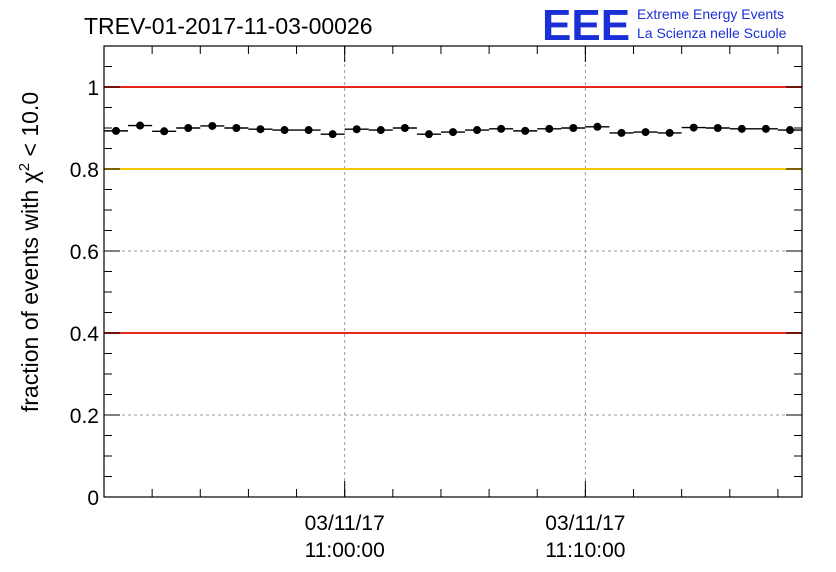 This screenshot has width=836, height=572. I want to click on x-tick-label-time: 11:00:00, so click(345, 550).